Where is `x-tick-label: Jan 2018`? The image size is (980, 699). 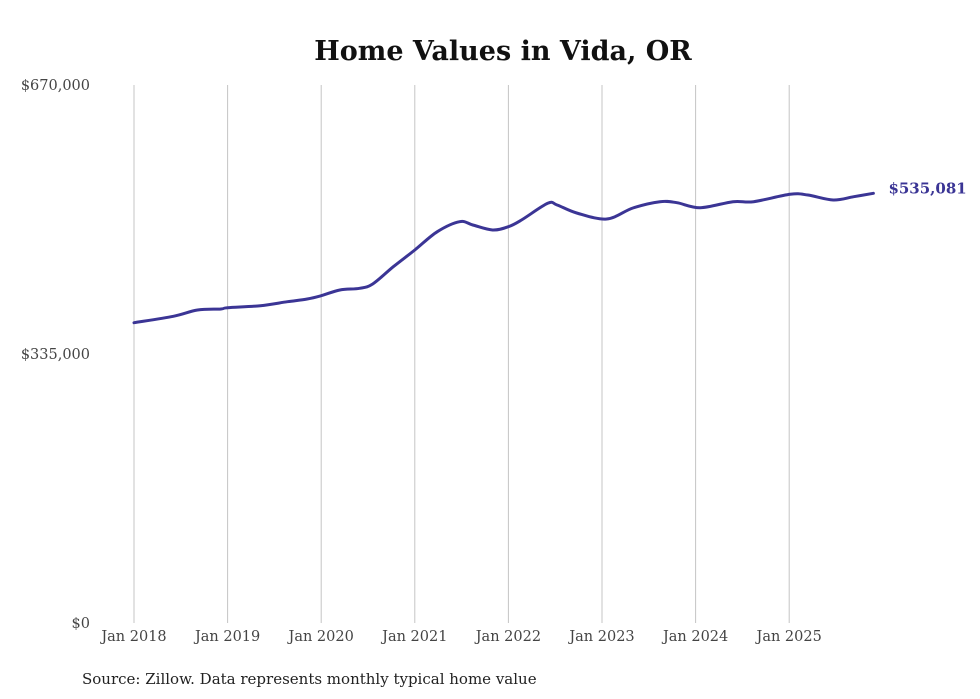
x-tick-label: Jan 2018 is located at coordinates (132, 637).